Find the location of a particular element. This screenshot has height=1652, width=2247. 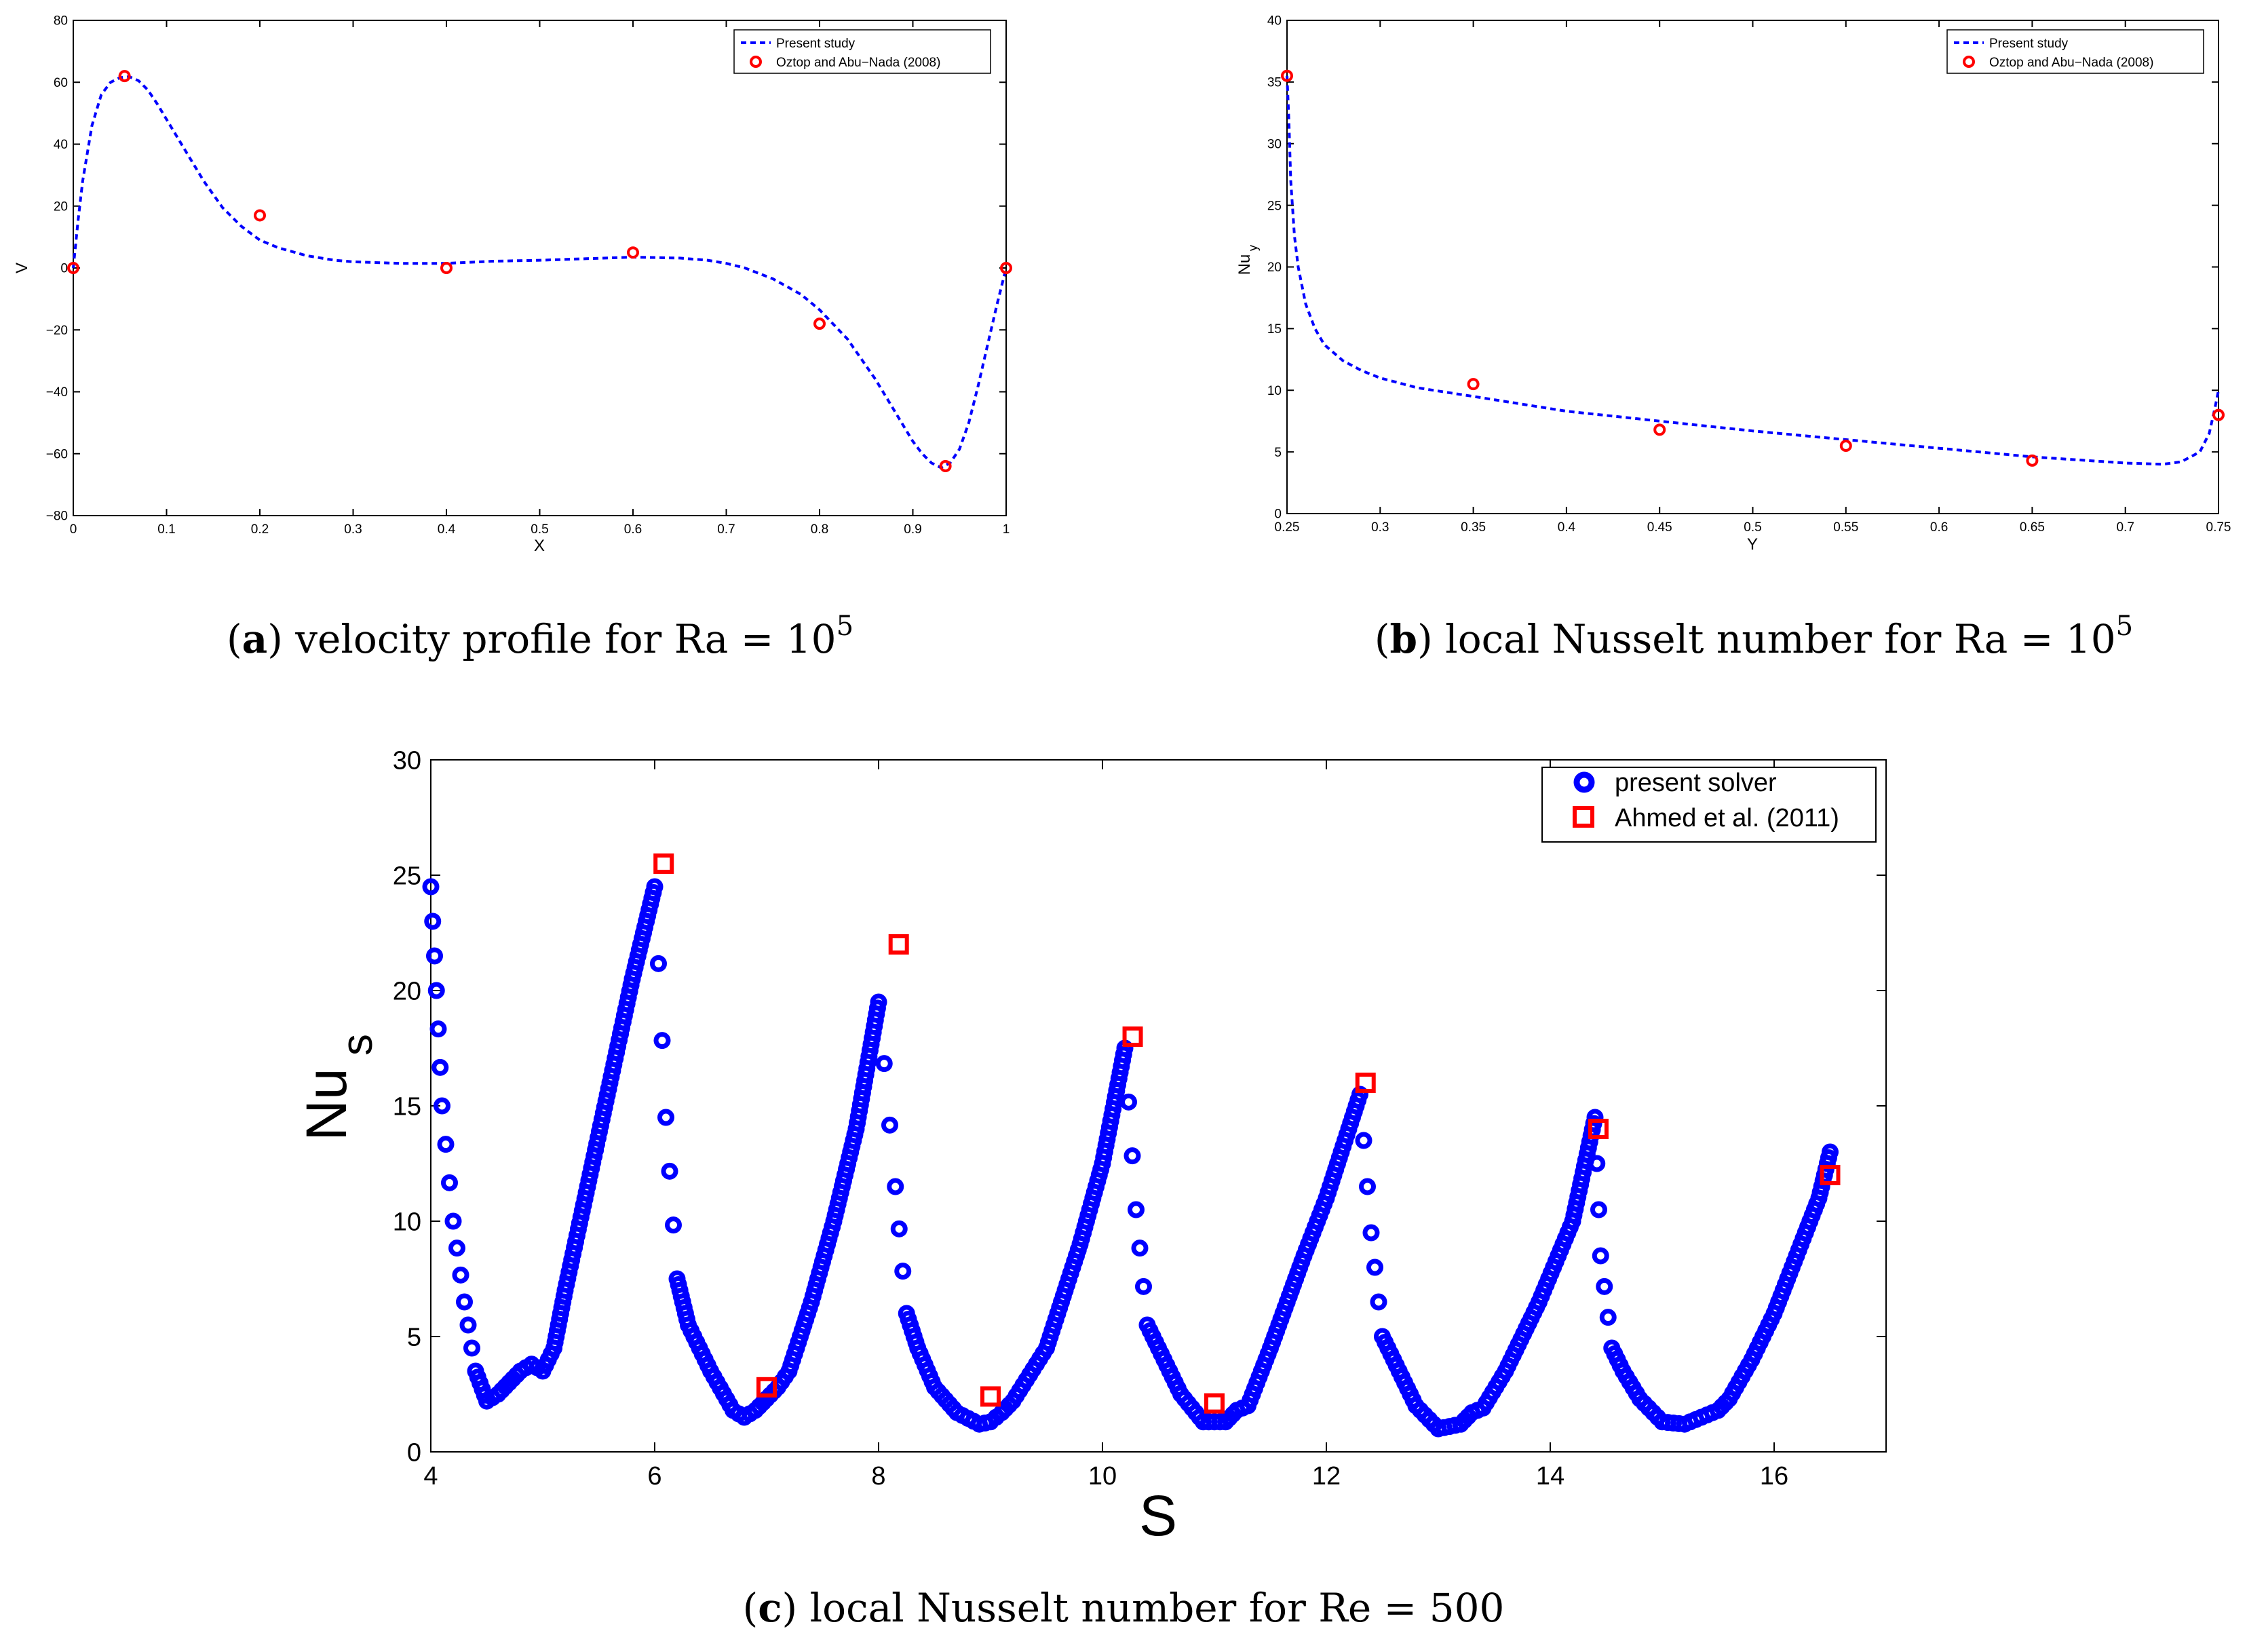

panel-c-ylabel-group: Nu s is located at coordinates (337, 1087).